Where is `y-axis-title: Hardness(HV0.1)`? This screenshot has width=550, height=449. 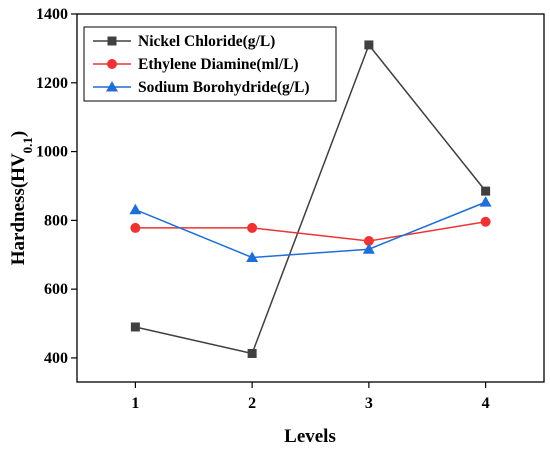 y-axis-title: Hardness(HV0.1) is located at coordinates (21, 198).